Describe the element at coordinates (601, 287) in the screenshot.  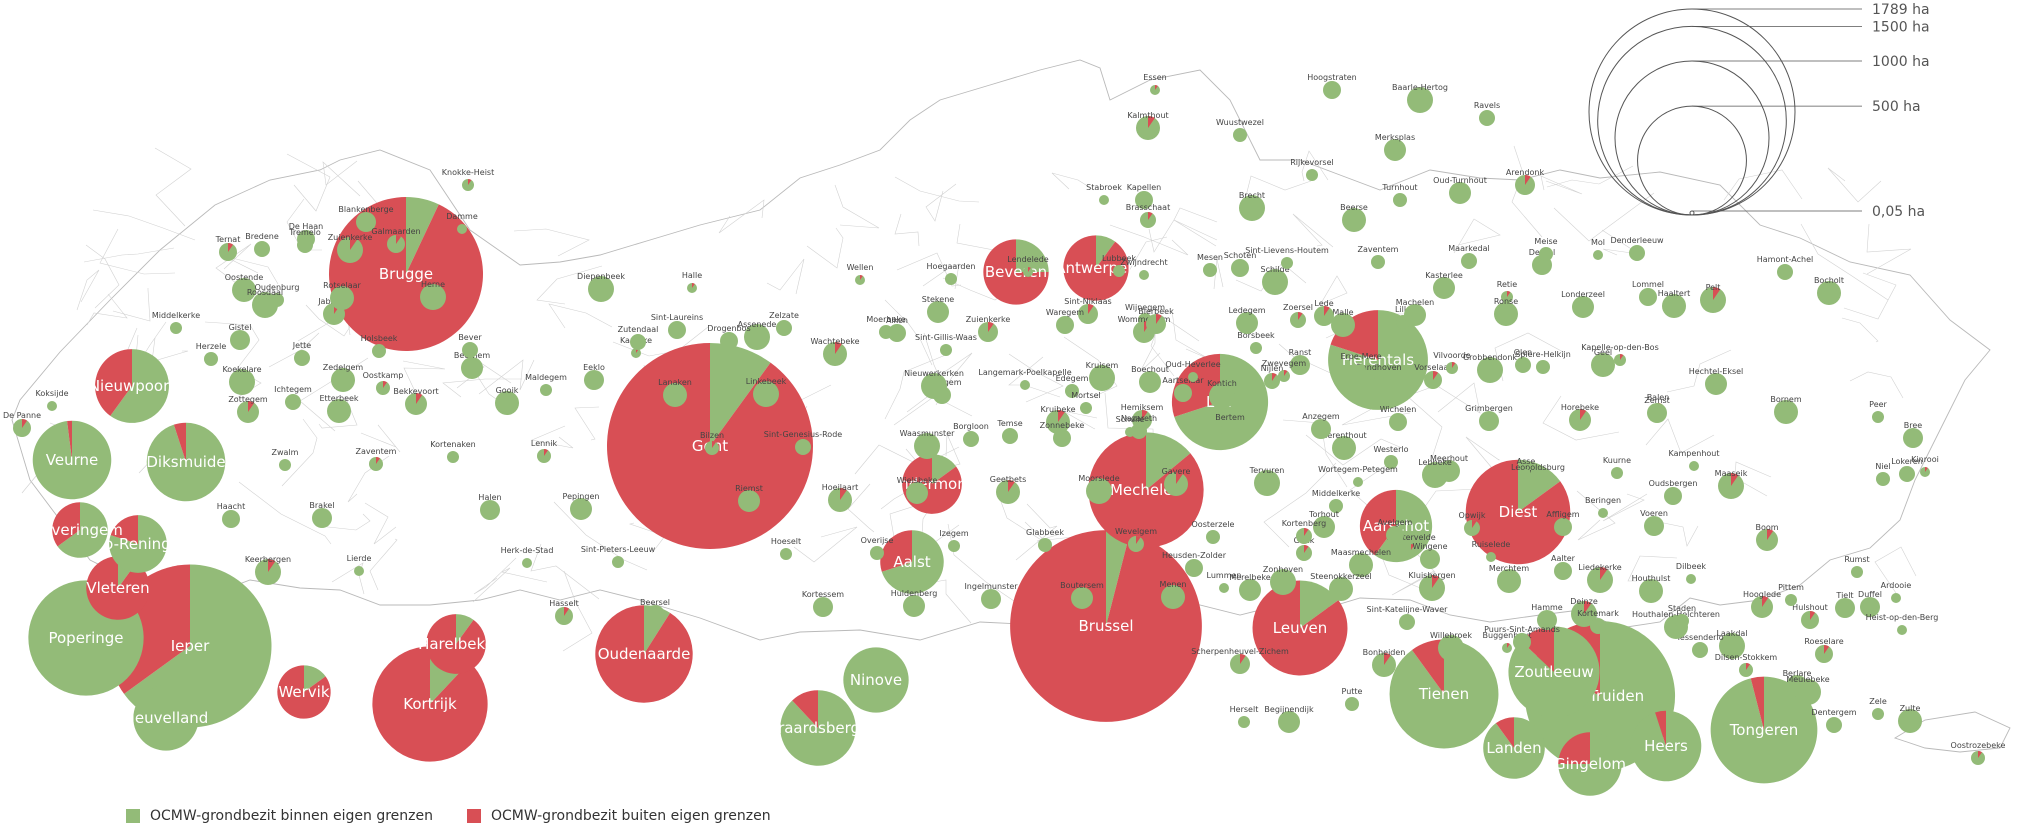
I see `small-muni: Diepenbeek` at that location.